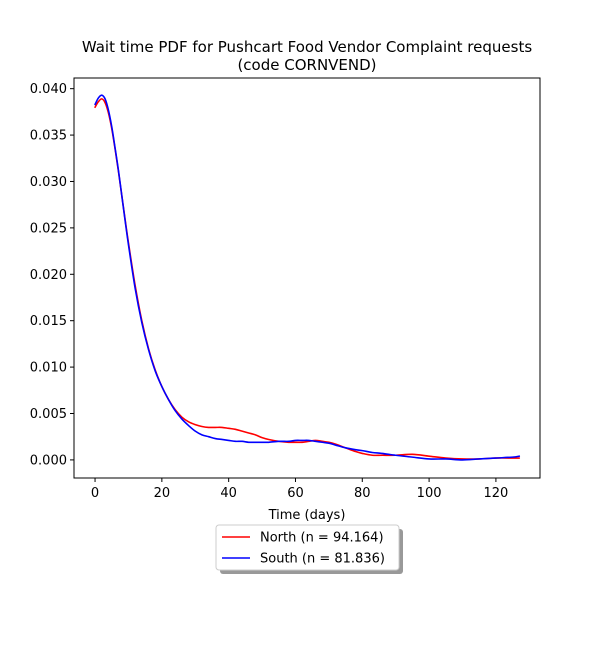  What do you see at coordinates (48, 275) in the screenshot?
I see `y-tick-label: 0.020` at bounding box center [48, 275].